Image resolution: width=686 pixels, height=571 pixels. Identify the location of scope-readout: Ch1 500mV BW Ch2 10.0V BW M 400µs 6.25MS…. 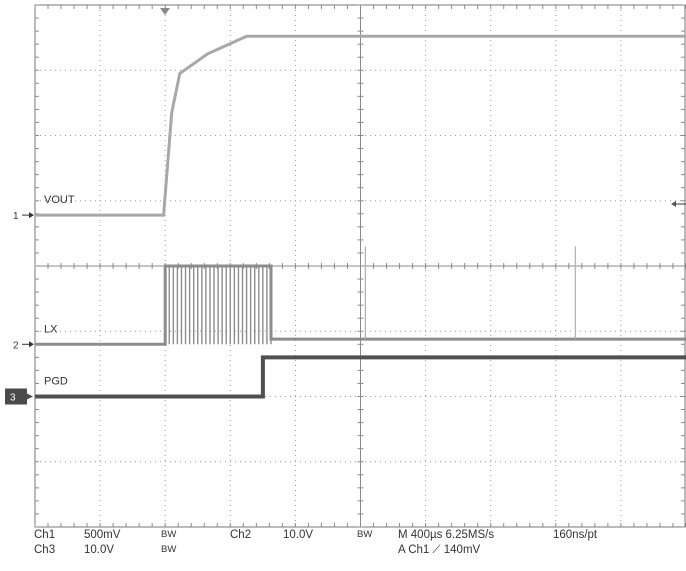
(343, 549).